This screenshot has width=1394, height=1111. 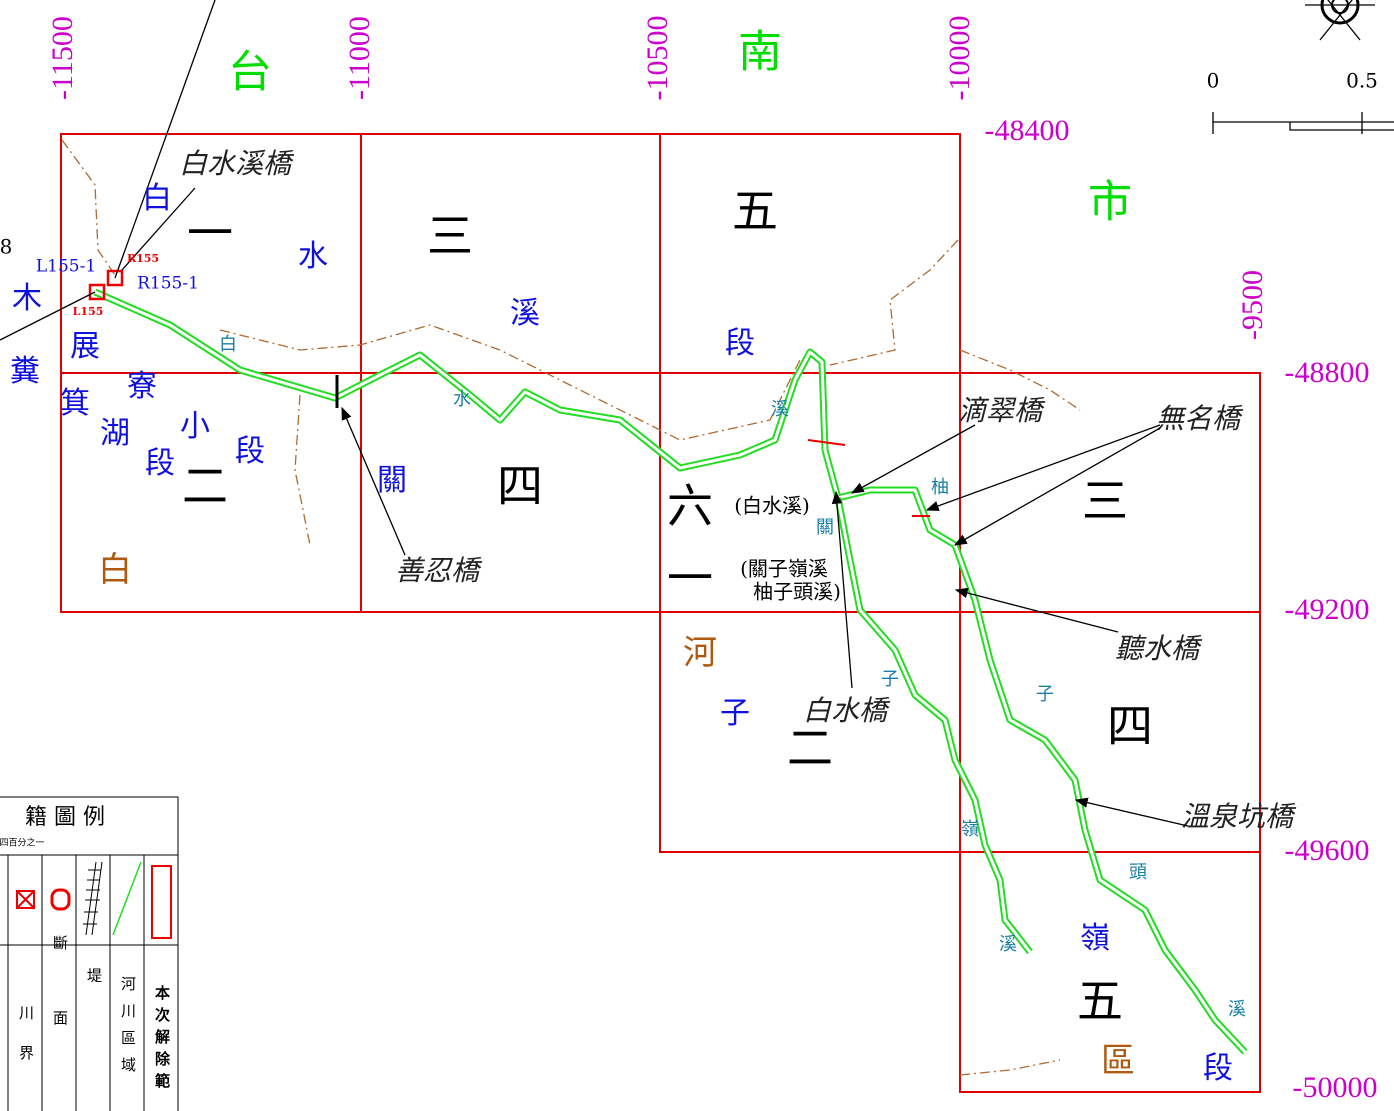 What do you see at coordinates (142, 386) in the screenshot?
I see `place-char: 寮` at bounding box center [142, 386].